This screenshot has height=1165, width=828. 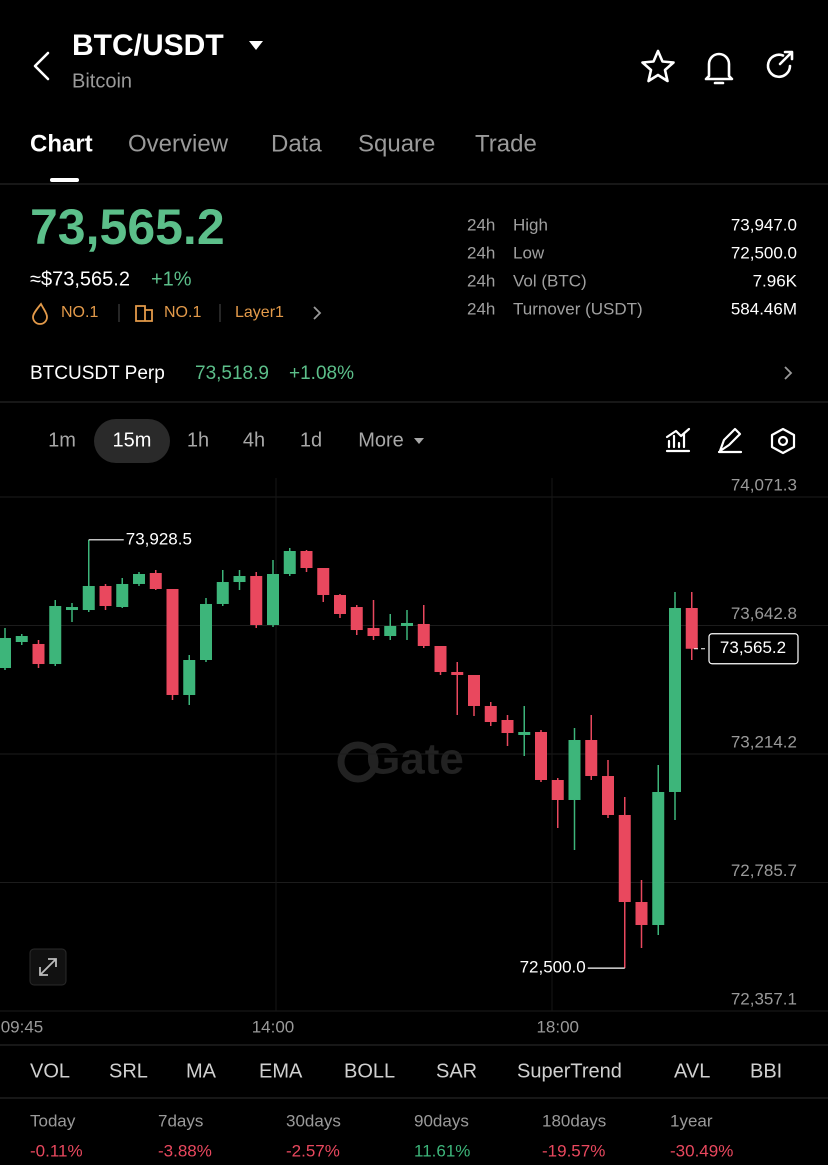 What do you see at coordinates (311, 440) in the screenshot?
I see `timeframe: 1d` at bounding box center [311, 440].